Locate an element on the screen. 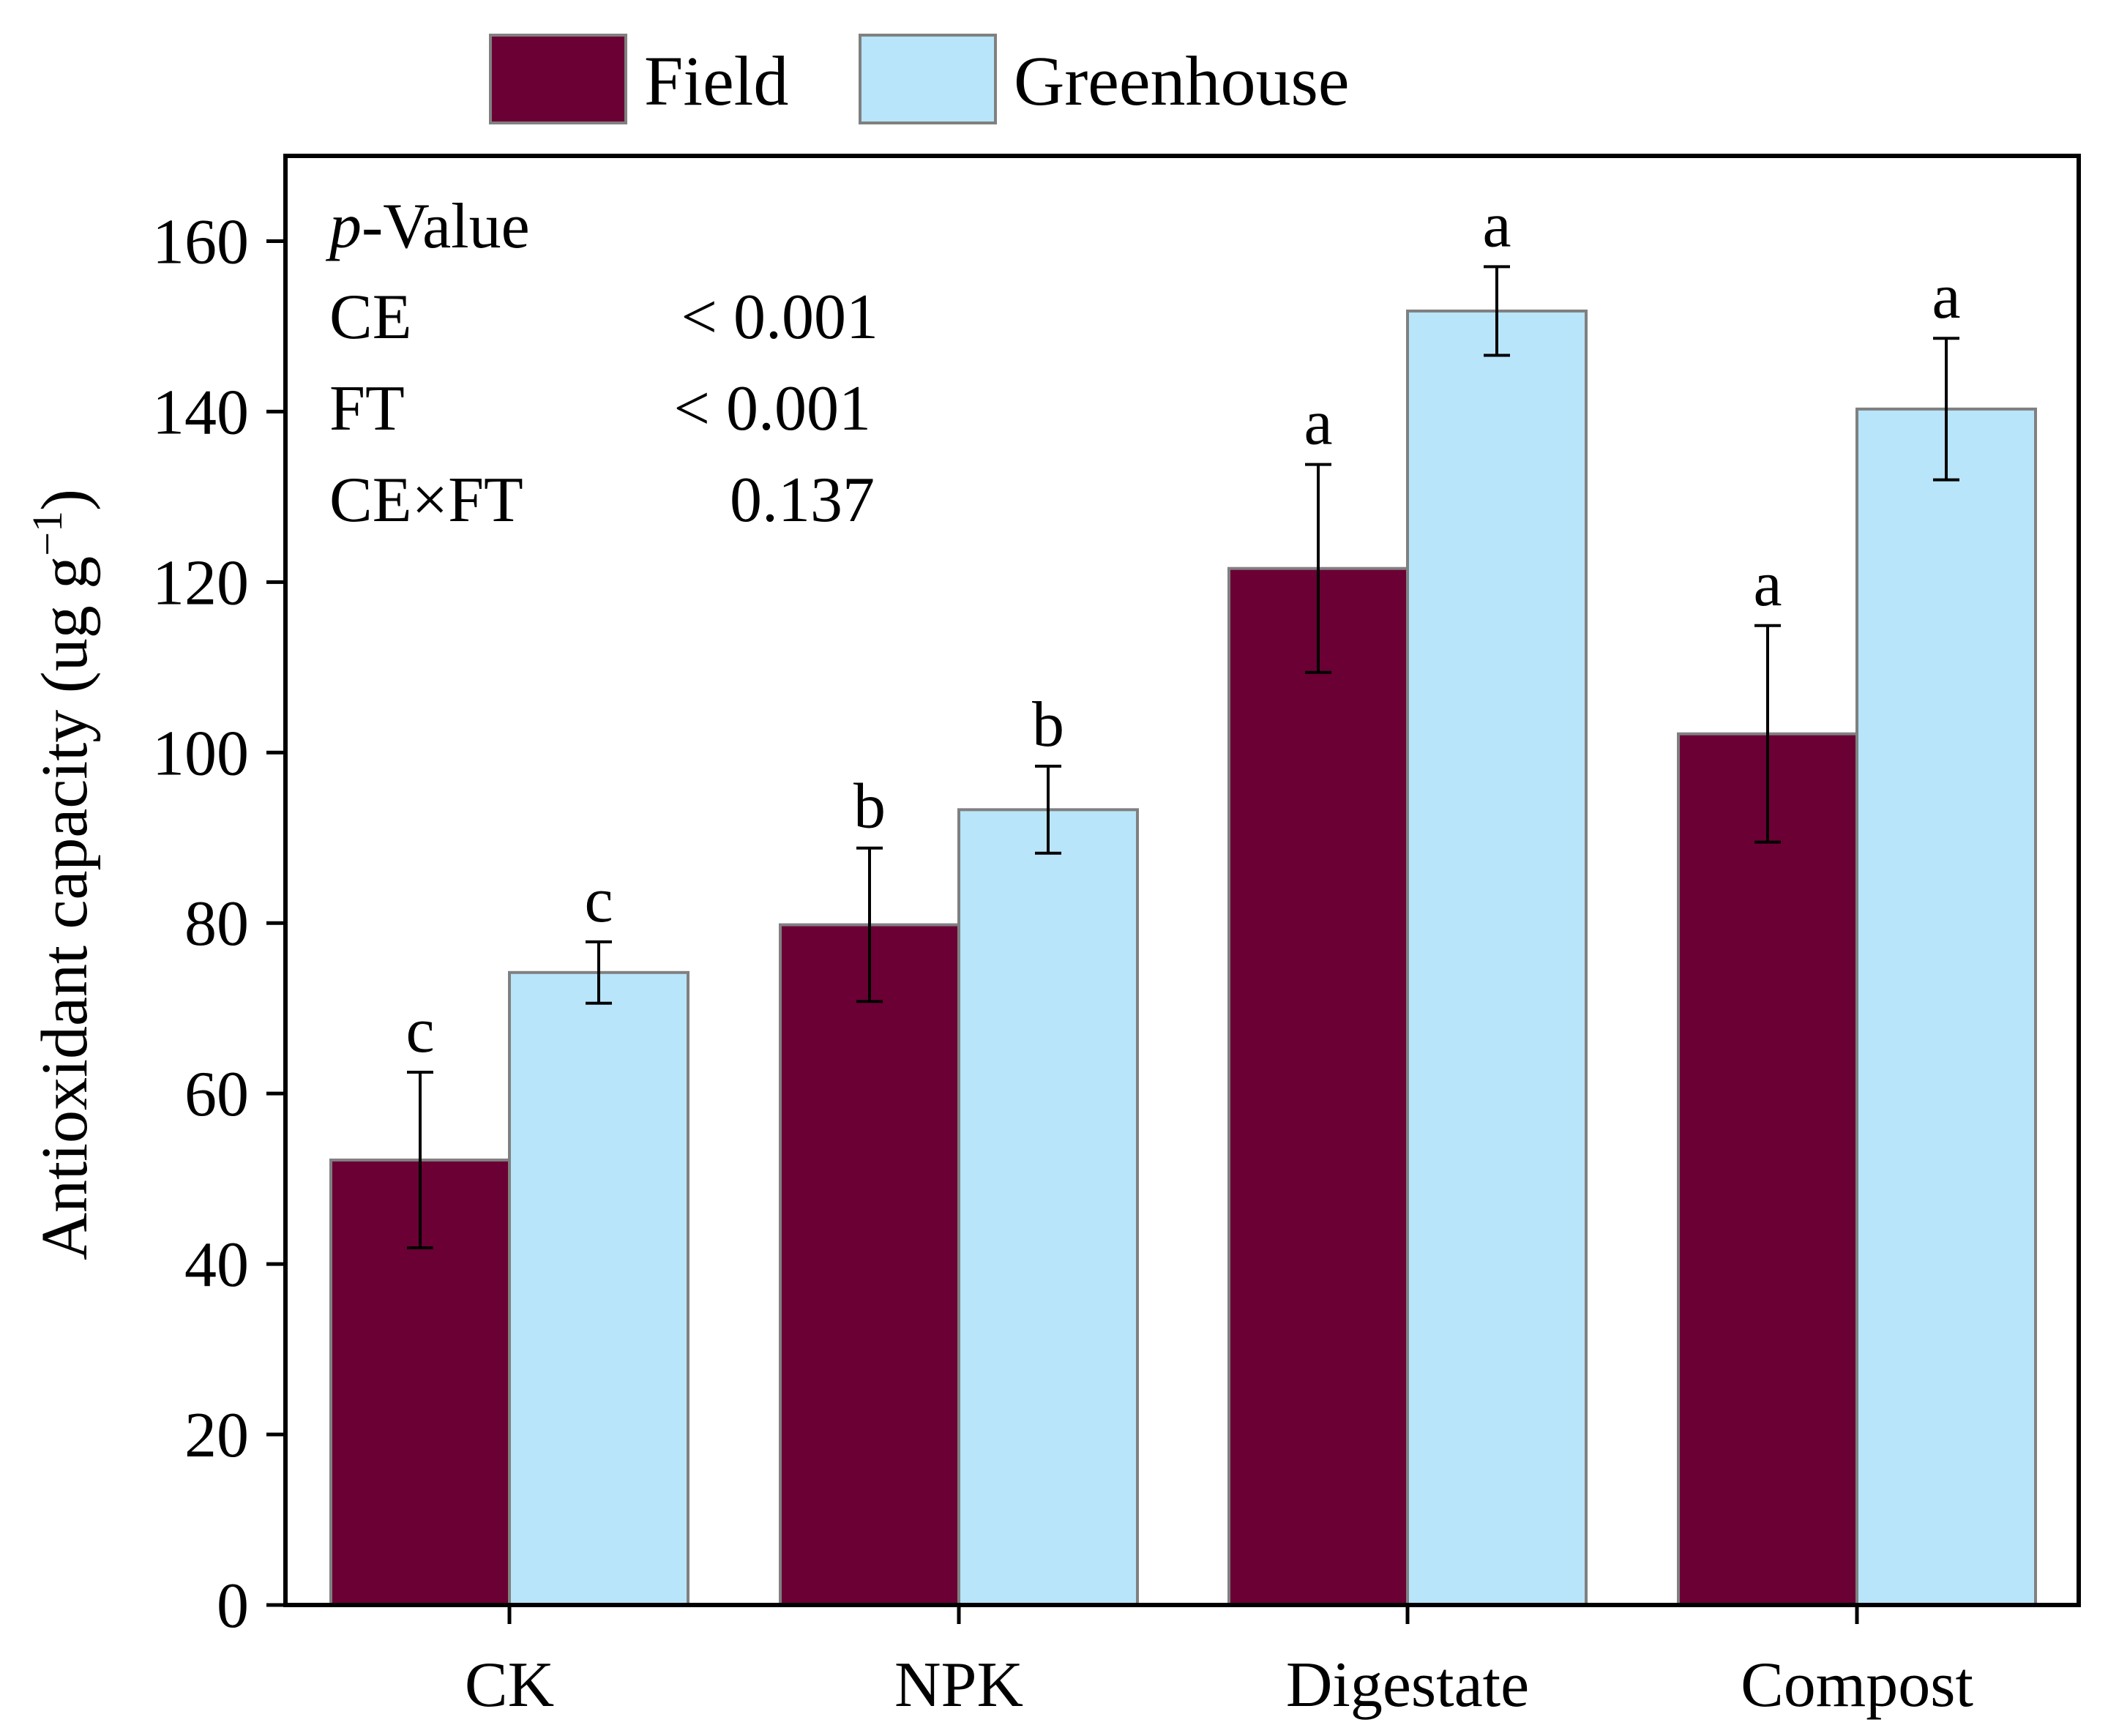 The height and width of the screenshot is (1736, 2108). y-tick-label-140: 140 is located at coordinates (200, 413).